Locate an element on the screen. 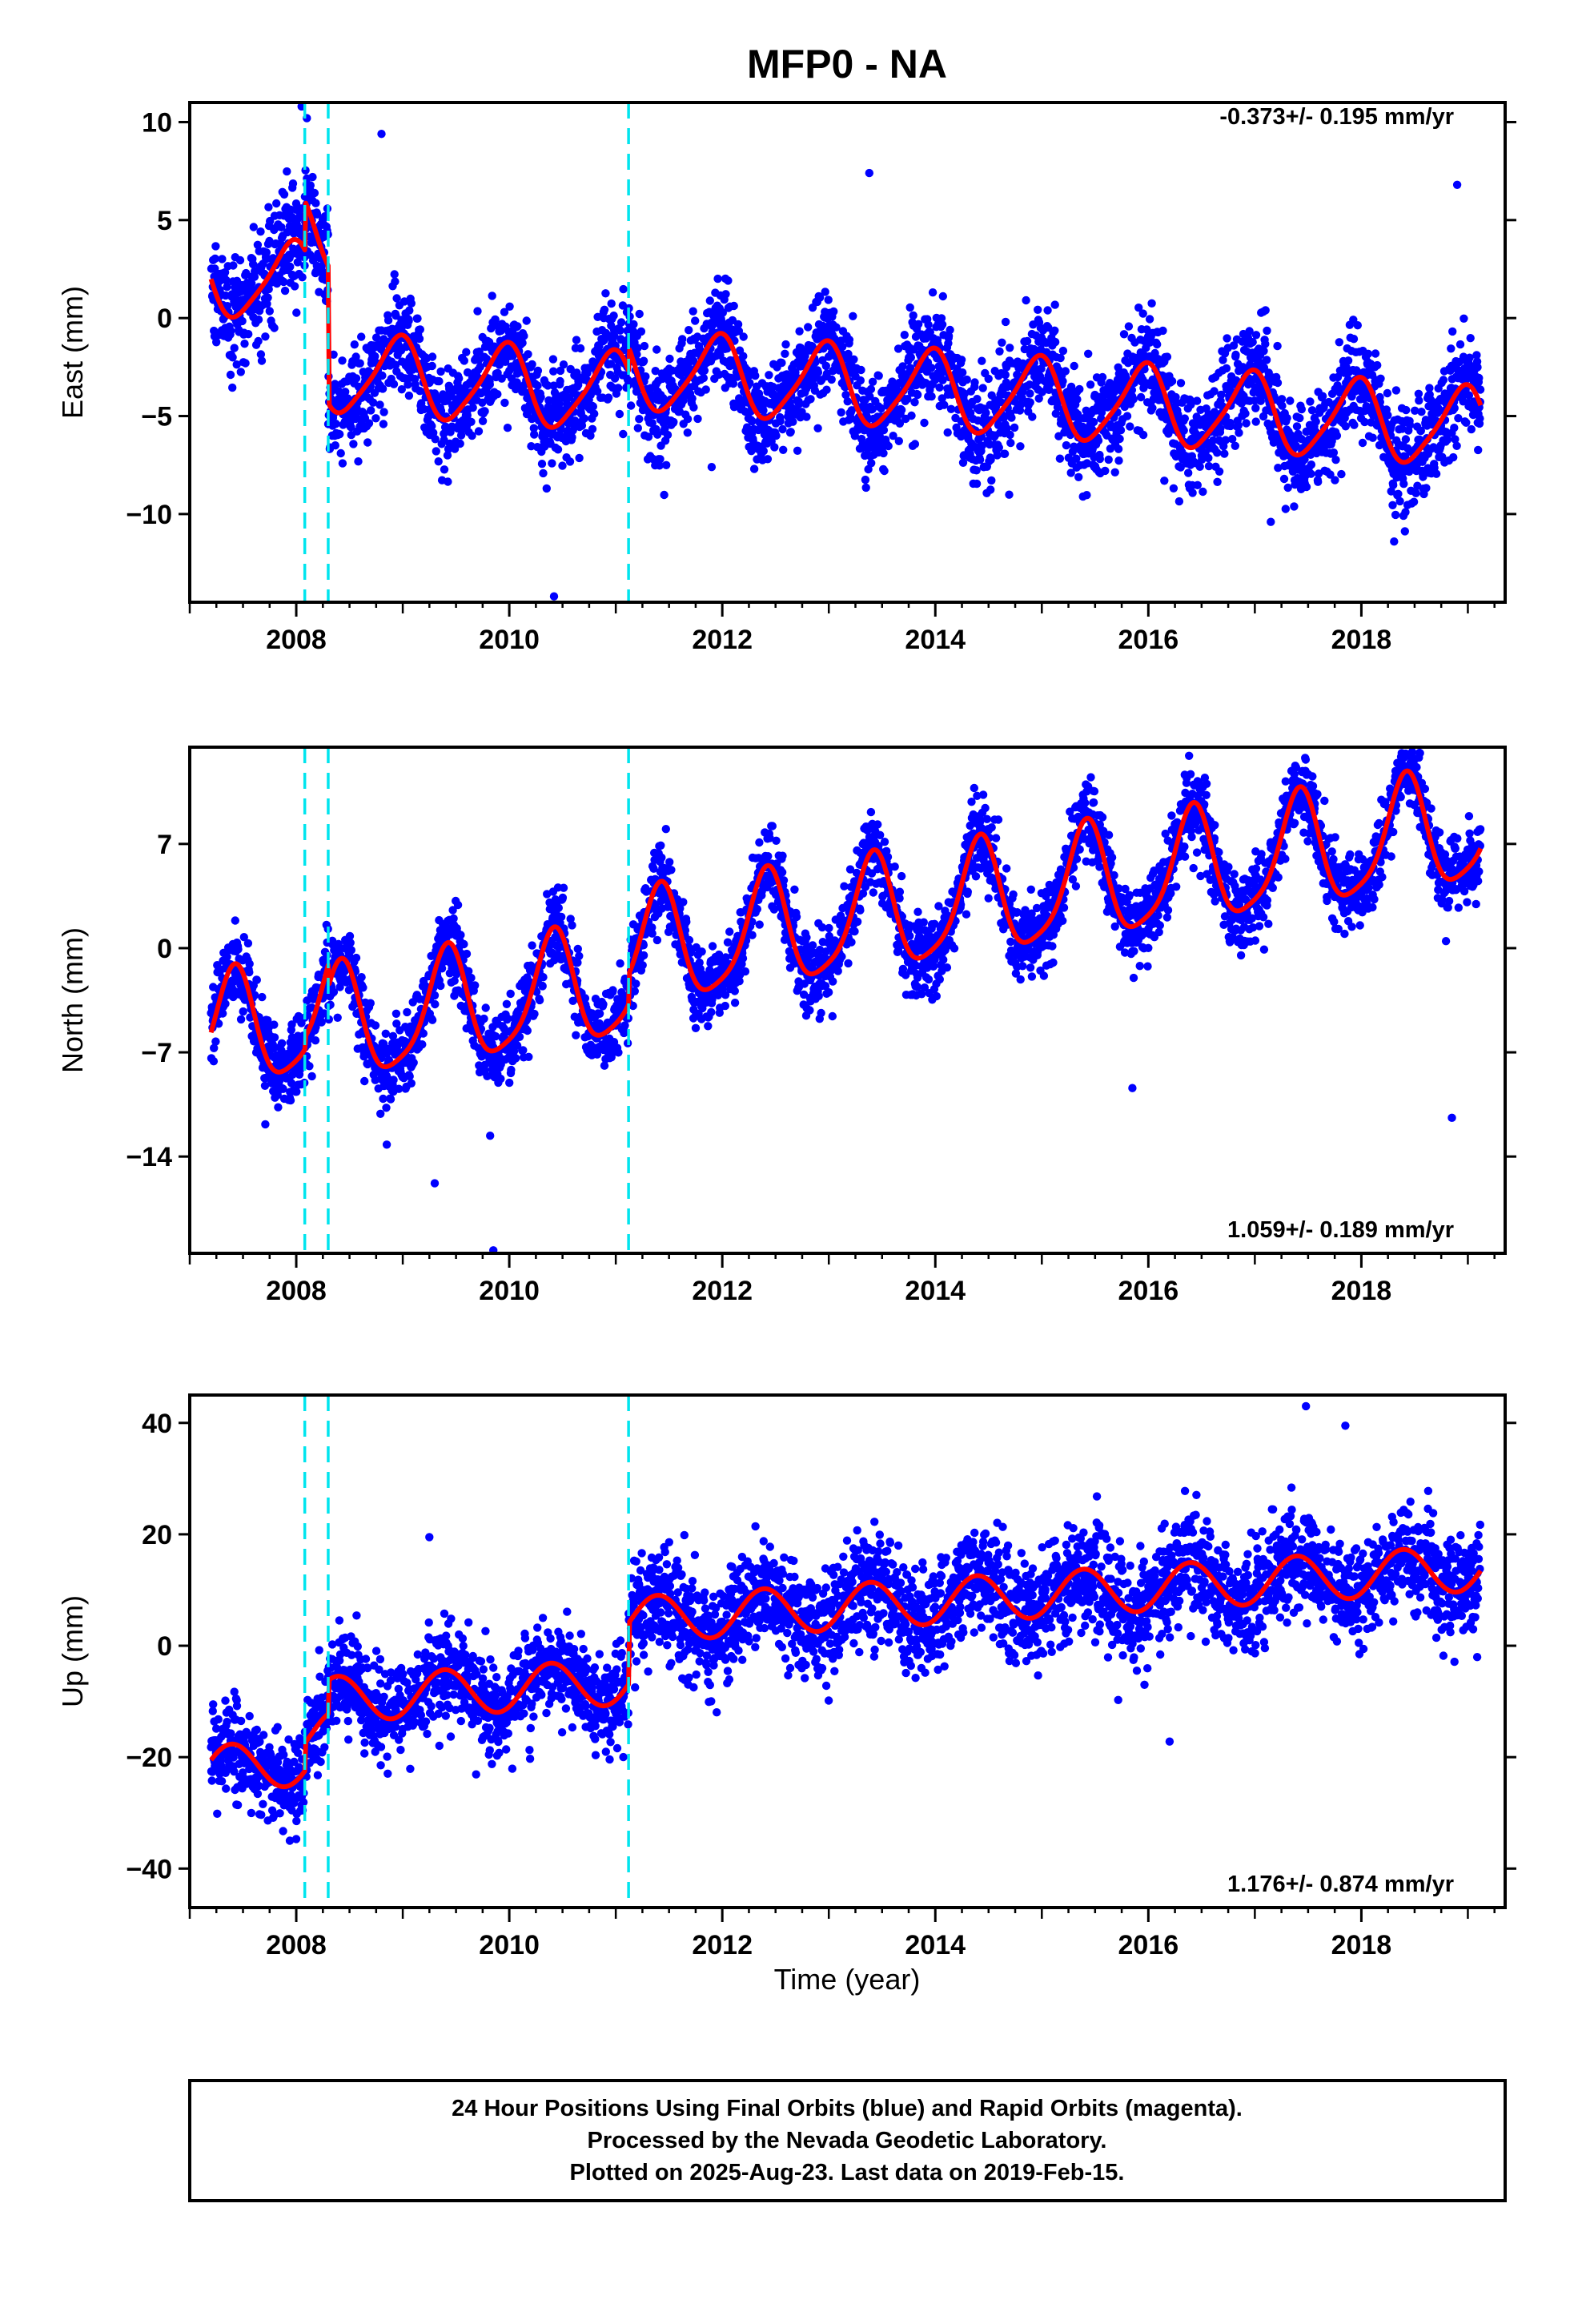  xtick-label: 2016 is located at coordinates (1148, 640).